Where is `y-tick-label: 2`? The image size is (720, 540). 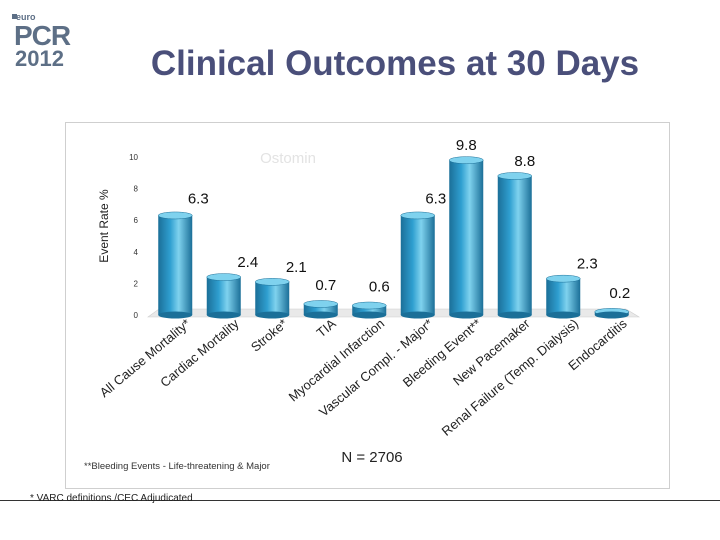 y-tick-label: 2 is located at coordinates (136, 283).